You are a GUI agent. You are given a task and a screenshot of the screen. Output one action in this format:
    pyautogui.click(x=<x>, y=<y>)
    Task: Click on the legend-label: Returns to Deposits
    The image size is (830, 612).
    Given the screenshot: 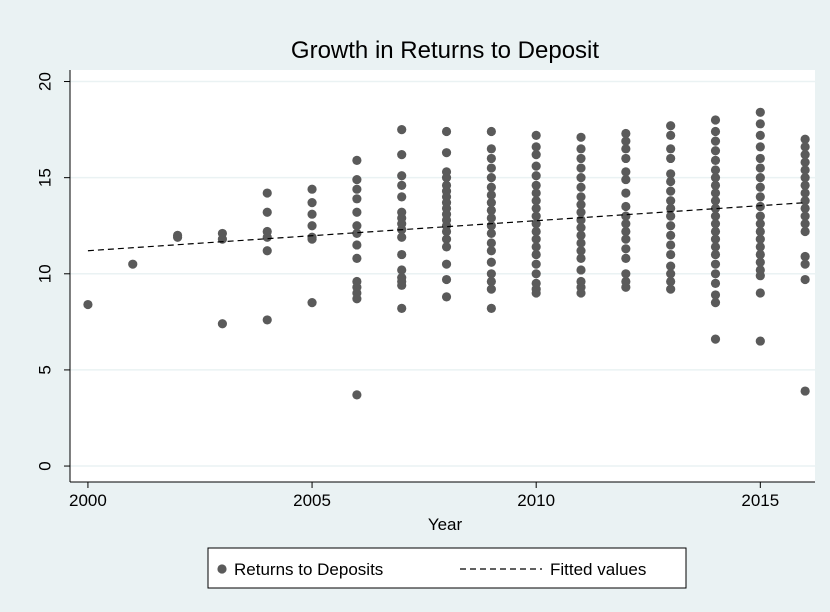 What is the action you would take?
    pyautogui.click(x=308, y=569)
    